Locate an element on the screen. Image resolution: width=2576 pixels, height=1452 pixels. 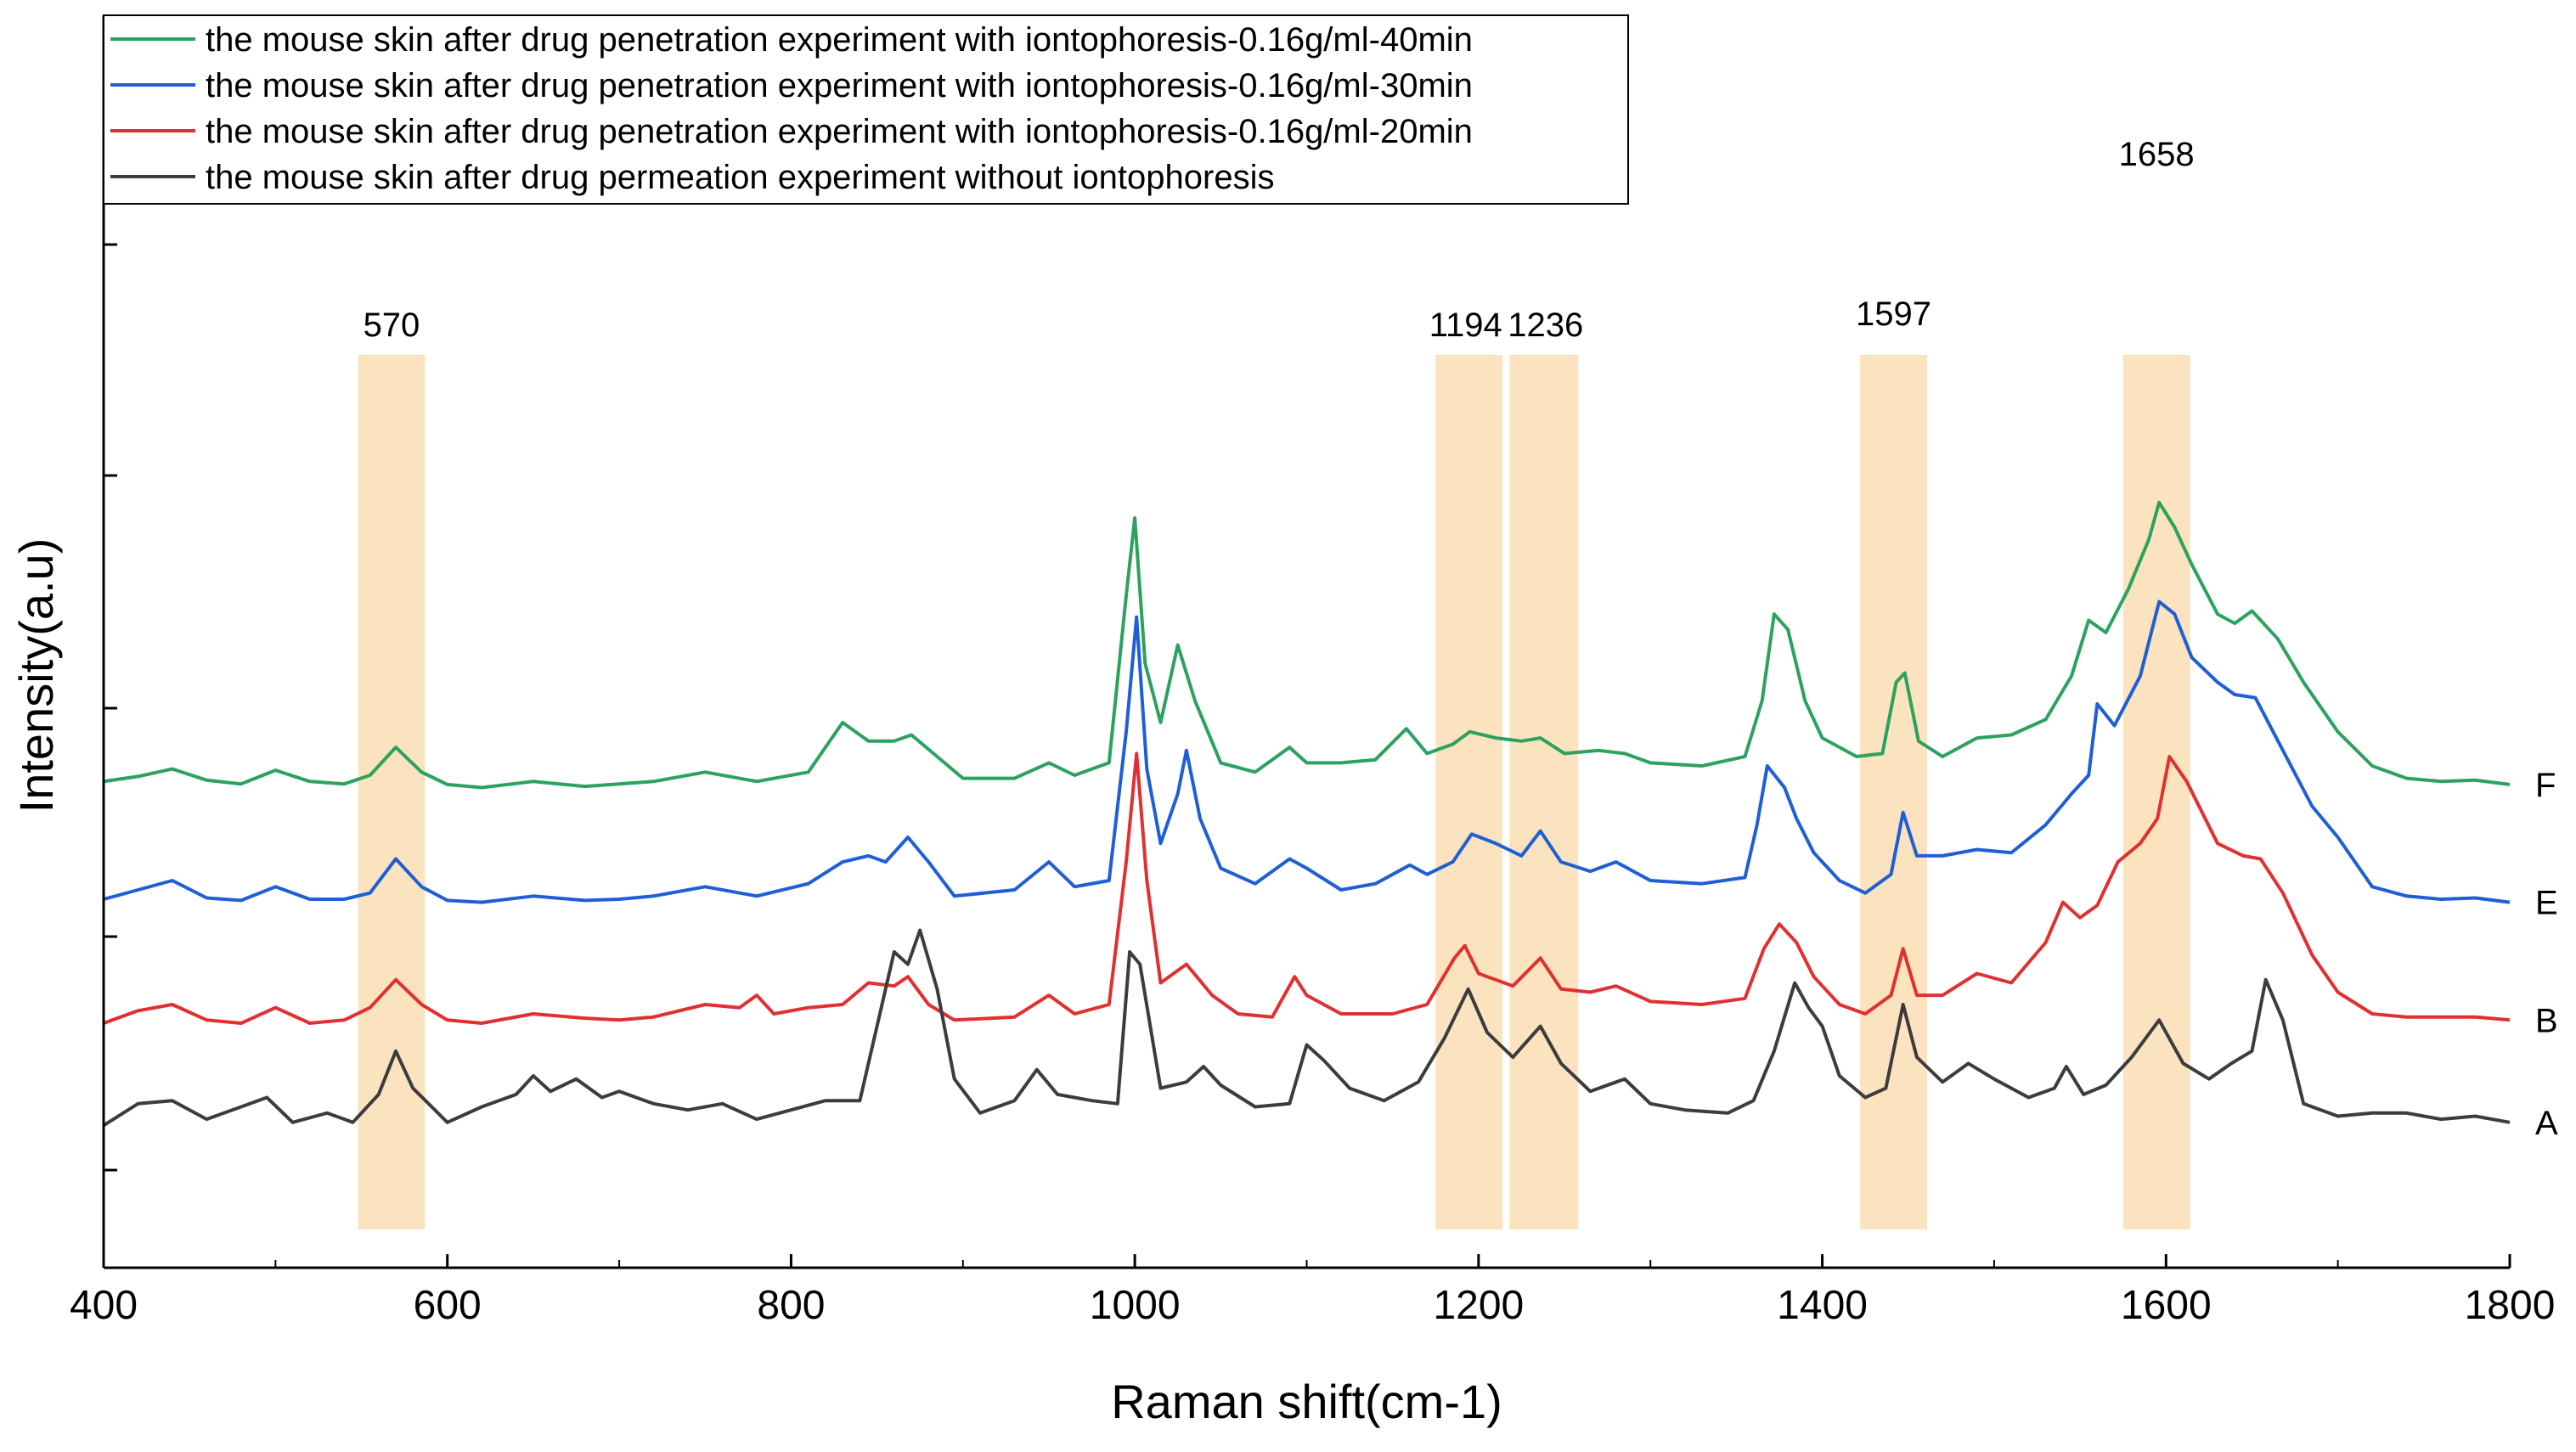
curve-label-F: F is located at coordinates (2545, 785).